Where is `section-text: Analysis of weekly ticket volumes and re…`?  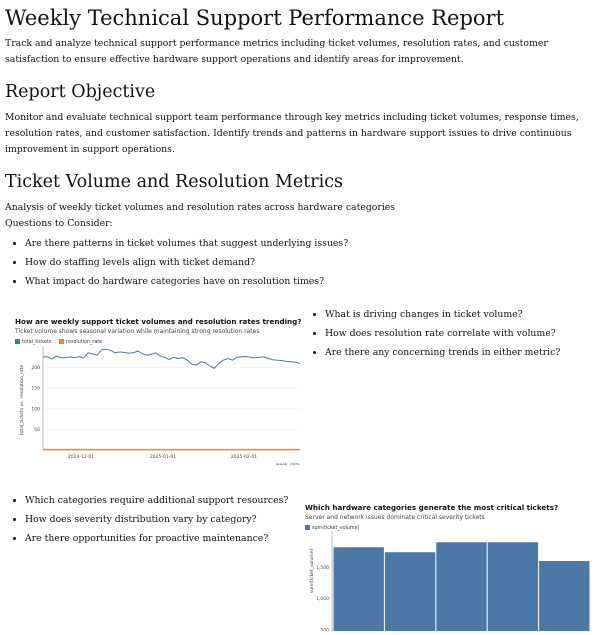
section-text: Analysis of weekly ticket volumes and re… is located at coordinates (200, 207).